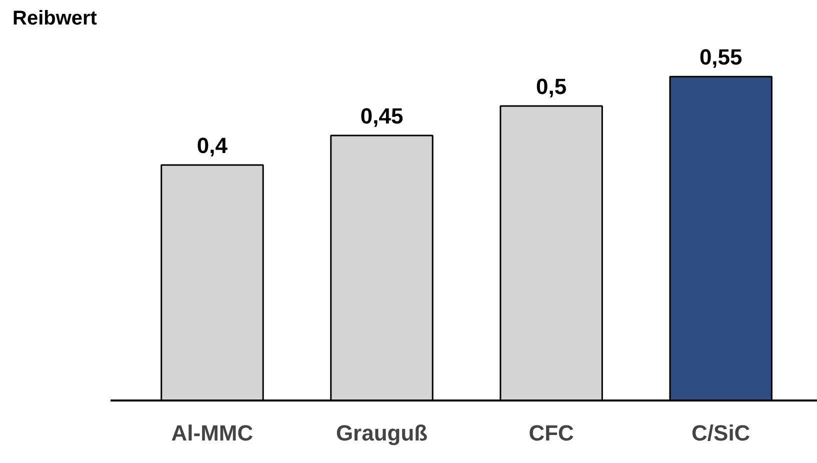  What do you see at coordinates (551, 87) in the screenshot?
I see `data-label: 0,5` at bounding box center [551, 87].